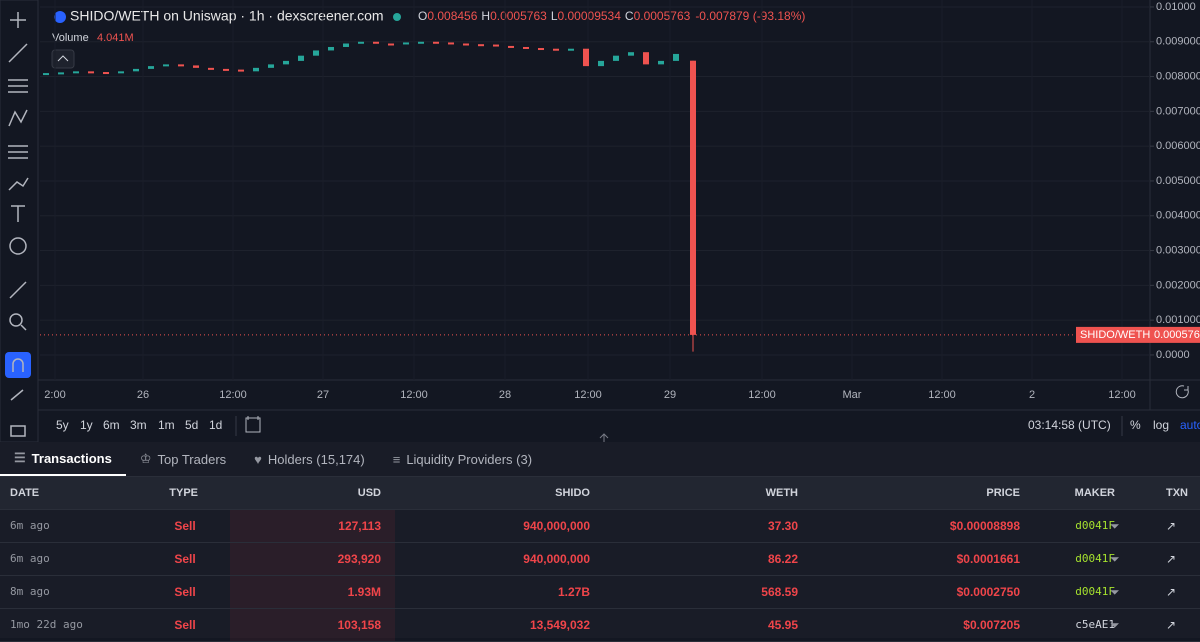 The height and width of the screenshot is (642, 1200). Describe the element at coordinates (309, 459) in the screenshot. I see `tab: ♥ Holders (15,174)` at that location.